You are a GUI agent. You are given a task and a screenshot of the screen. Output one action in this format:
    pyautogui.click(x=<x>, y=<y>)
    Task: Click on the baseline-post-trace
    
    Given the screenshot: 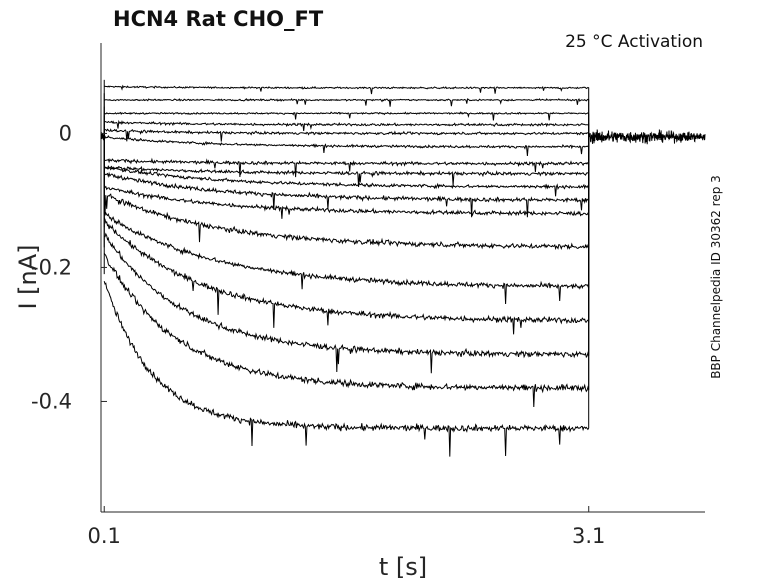 What is the action you would take?
    pyautogui.click(x=647, y=137)
    